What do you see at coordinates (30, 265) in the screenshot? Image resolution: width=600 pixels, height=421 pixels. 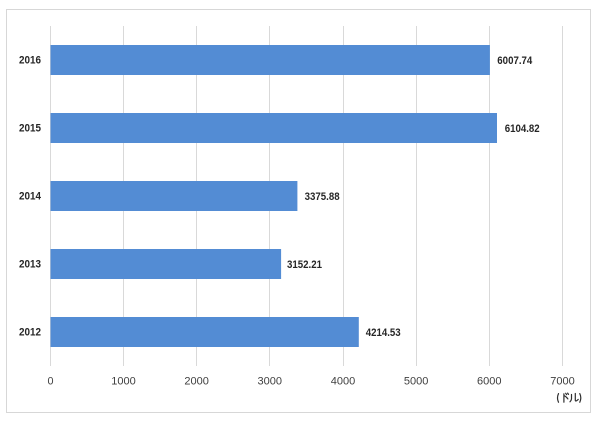 I see `svg-text: 2013` at bounding box center [30, 265].